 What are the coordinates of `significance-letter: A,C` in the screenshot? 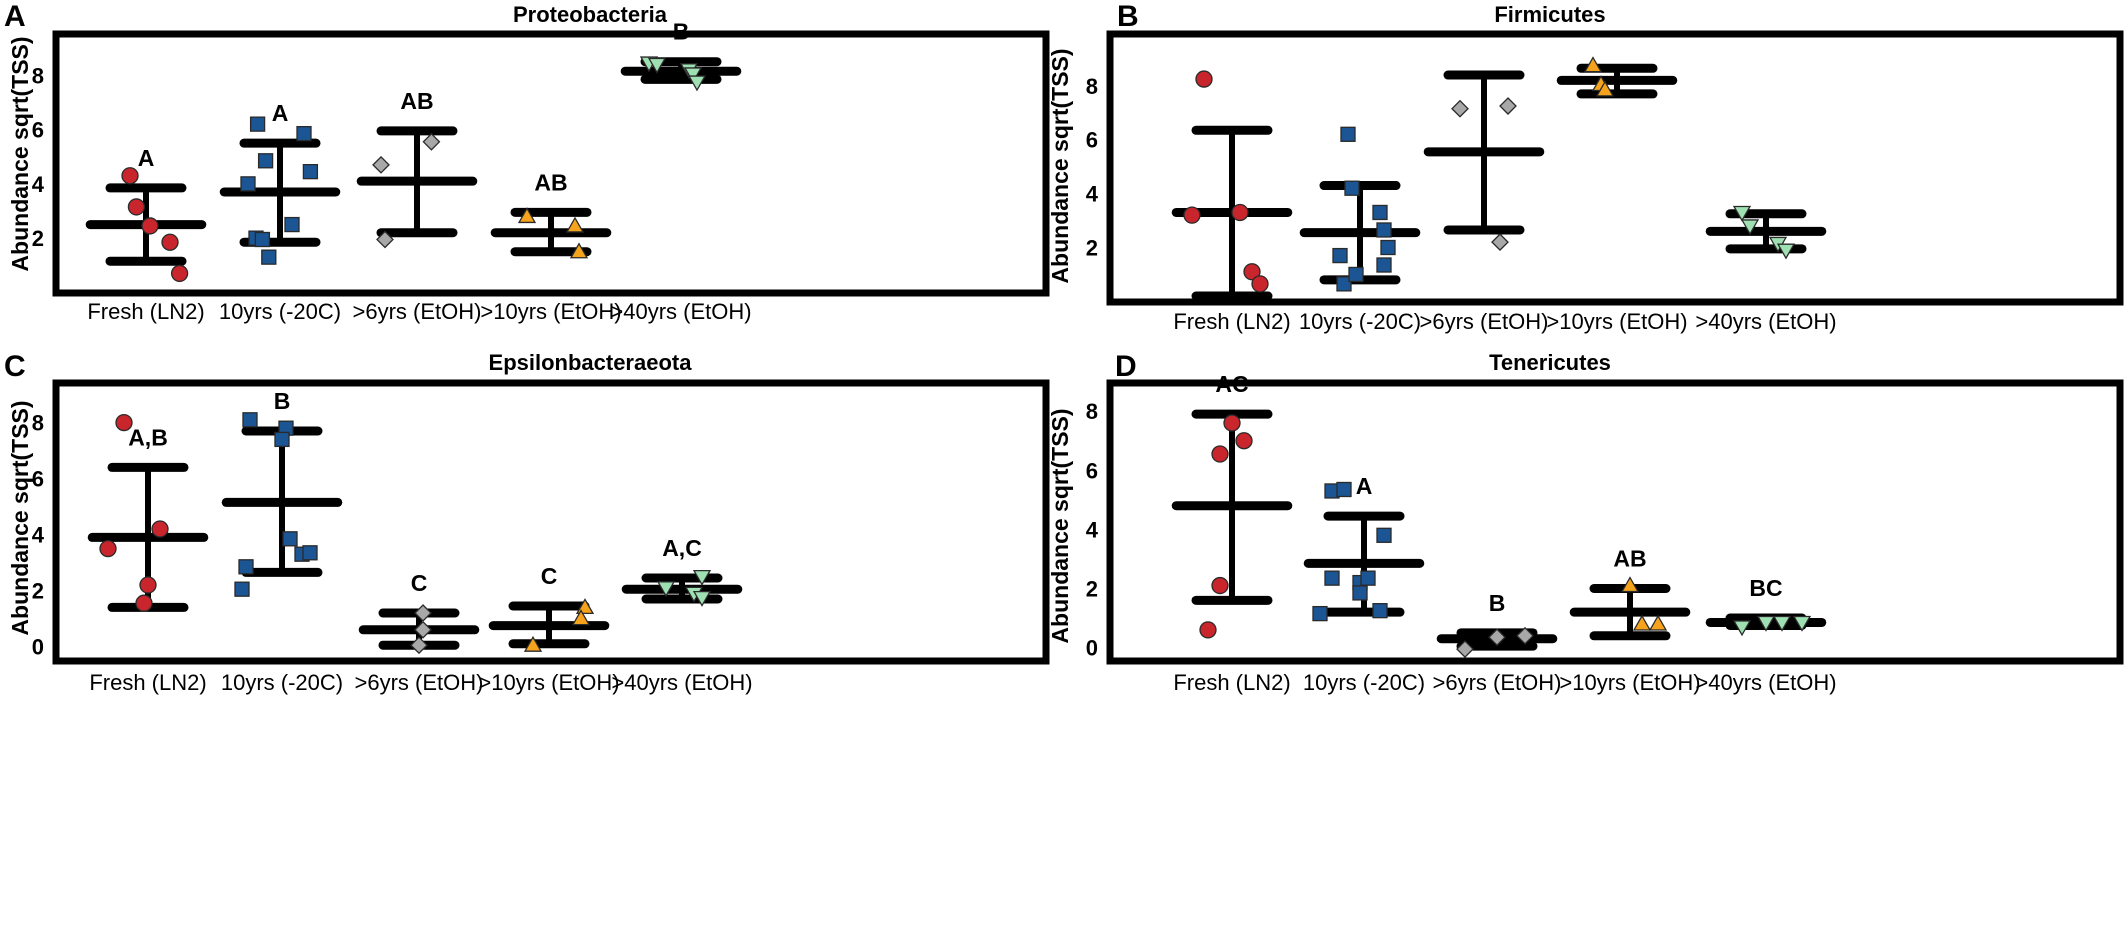 It's located at (682, 548).